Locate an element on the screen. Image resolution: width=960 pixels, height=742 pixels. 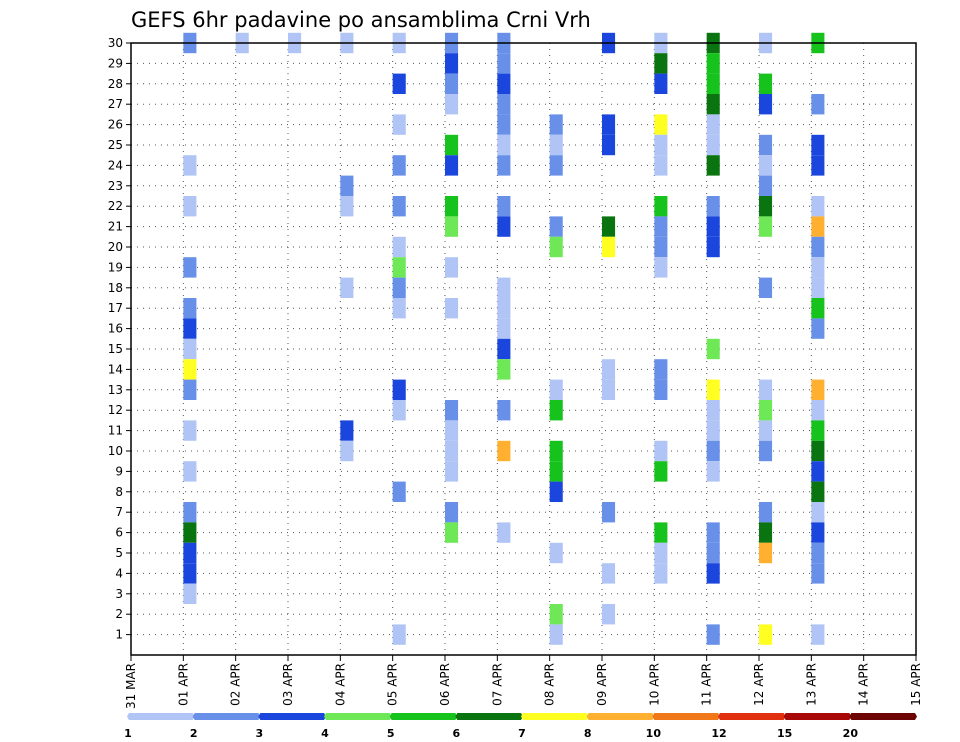
y-tick-label: 26 is located at coordinates (115, 125).